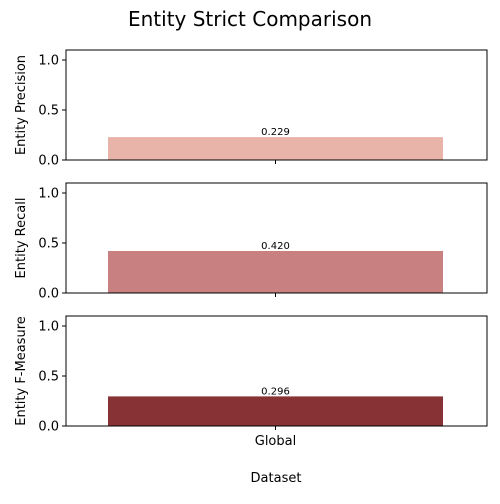 This screenshot has height=504, width=500. Describe the element at coordinates (275, 132) in the screenshot. I see `bar-value-label: 0.229` at that location.